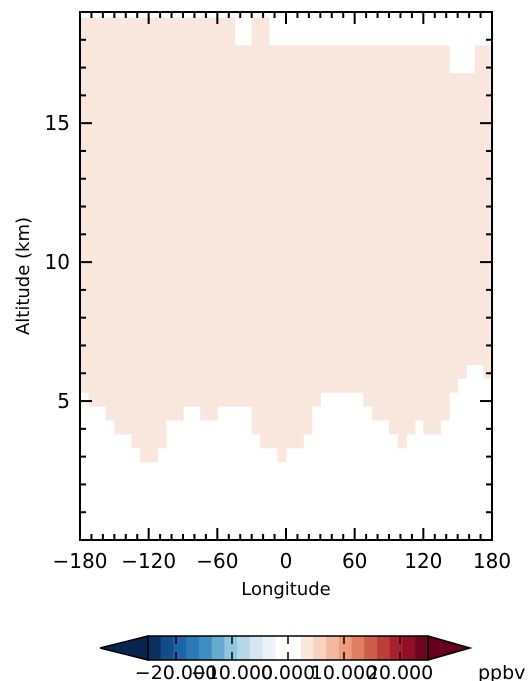 The image size is (531, 681). What do you see at coordinates (400, 671) in the screenshot?
I see `colorbar-tick-label: 20.000` at bounding box center [400, 671].